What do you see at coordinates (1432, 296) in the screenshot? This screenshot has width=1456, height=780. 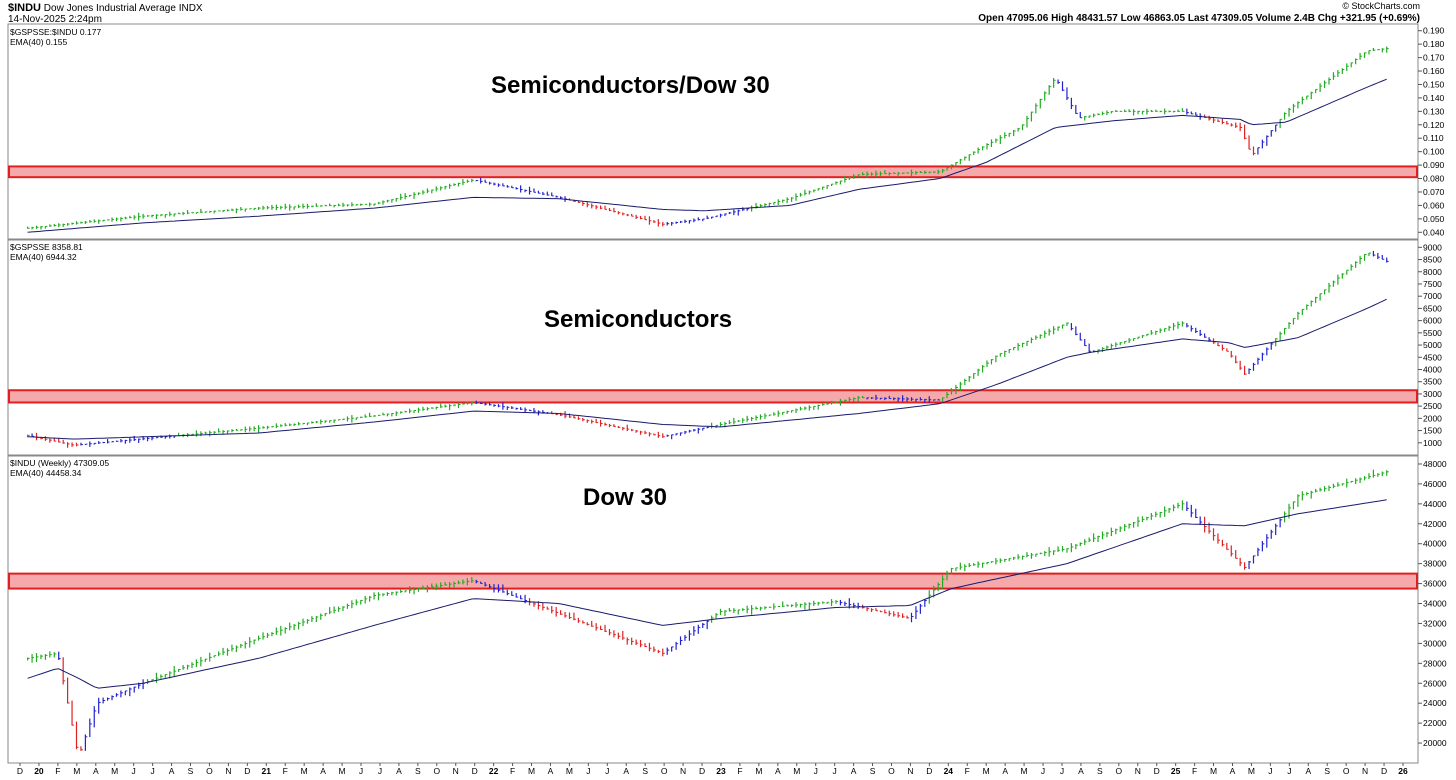 I see `y-tick-label: 7000` at bounding box center [1432, 296].